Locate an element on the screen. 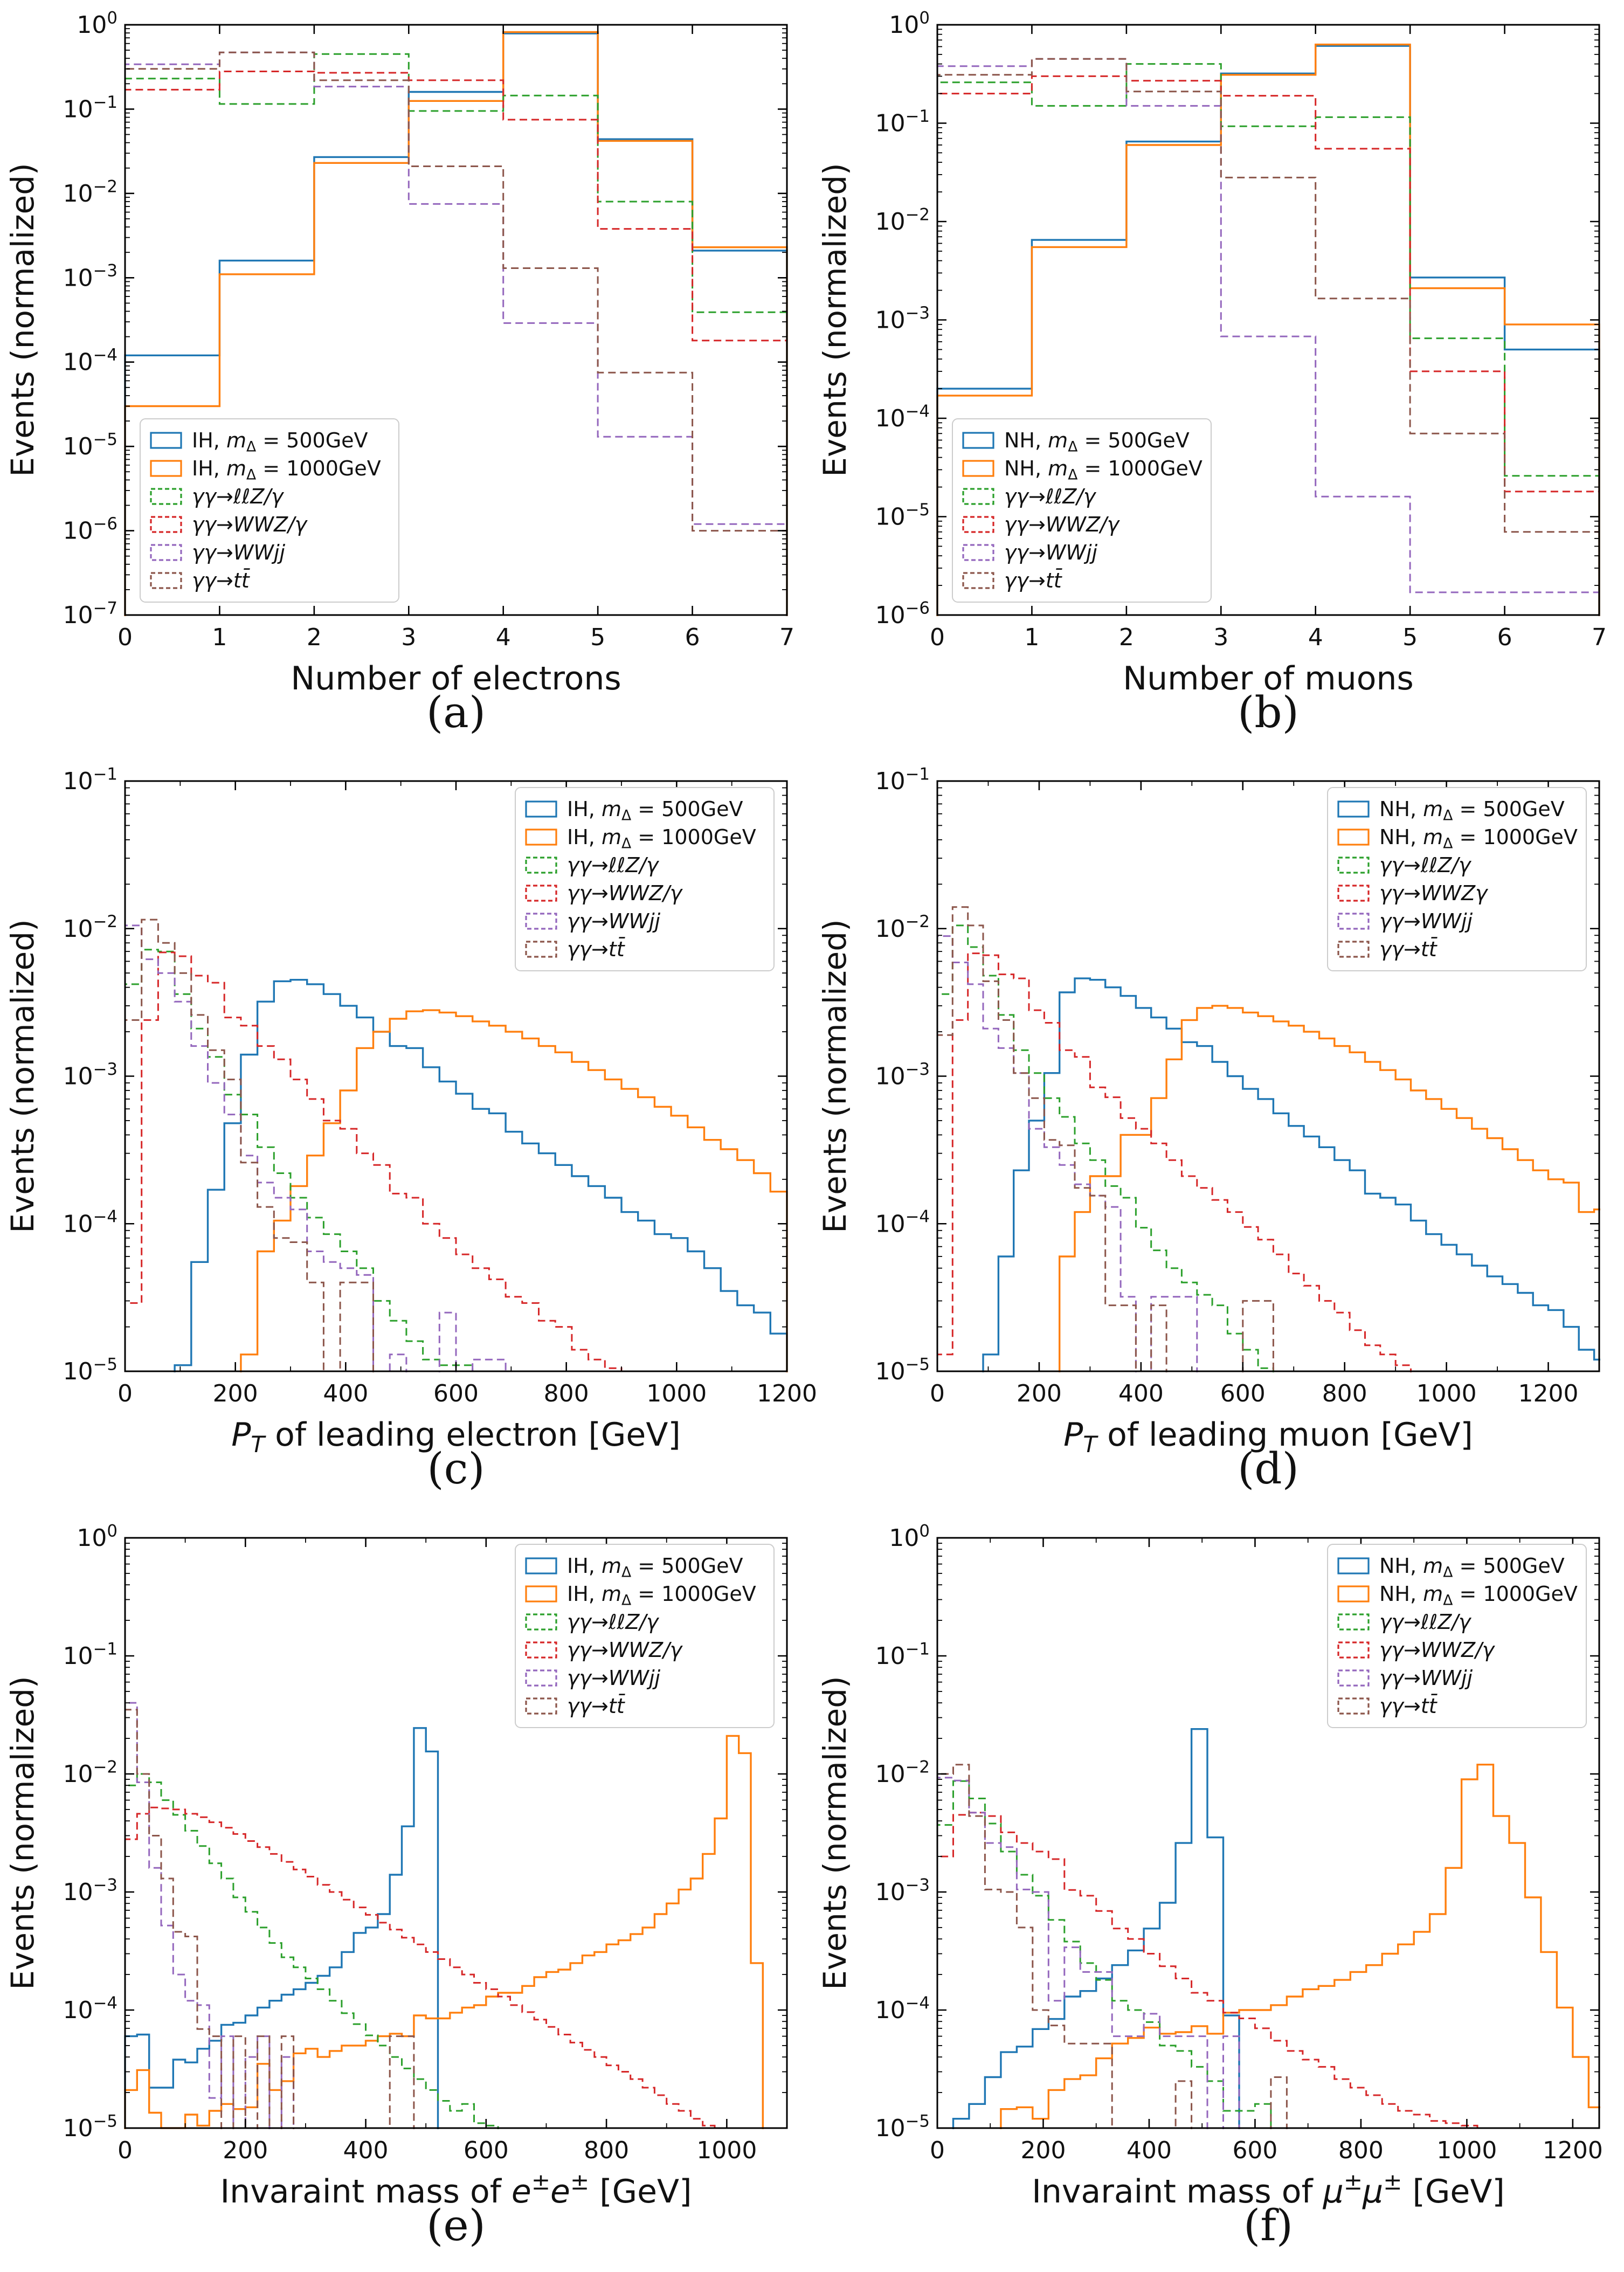 This screenshot has height=2272, width=1624. x-axis-label: PT of leading electron [GeV] is located at coordinates (456, 1437).